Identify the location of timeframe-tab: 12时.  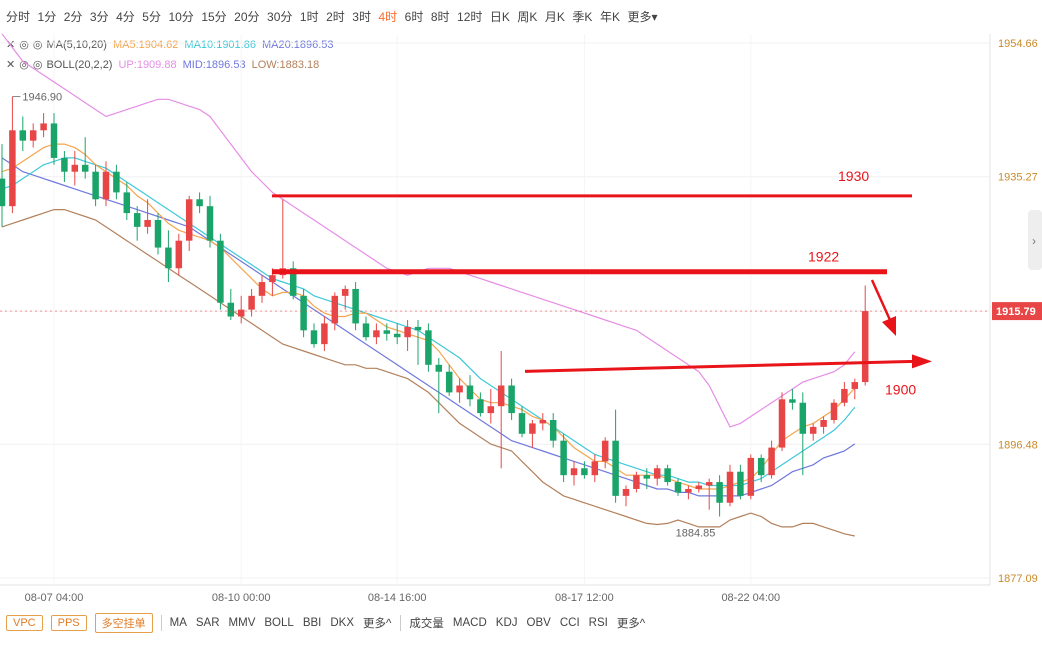
(470, 16).